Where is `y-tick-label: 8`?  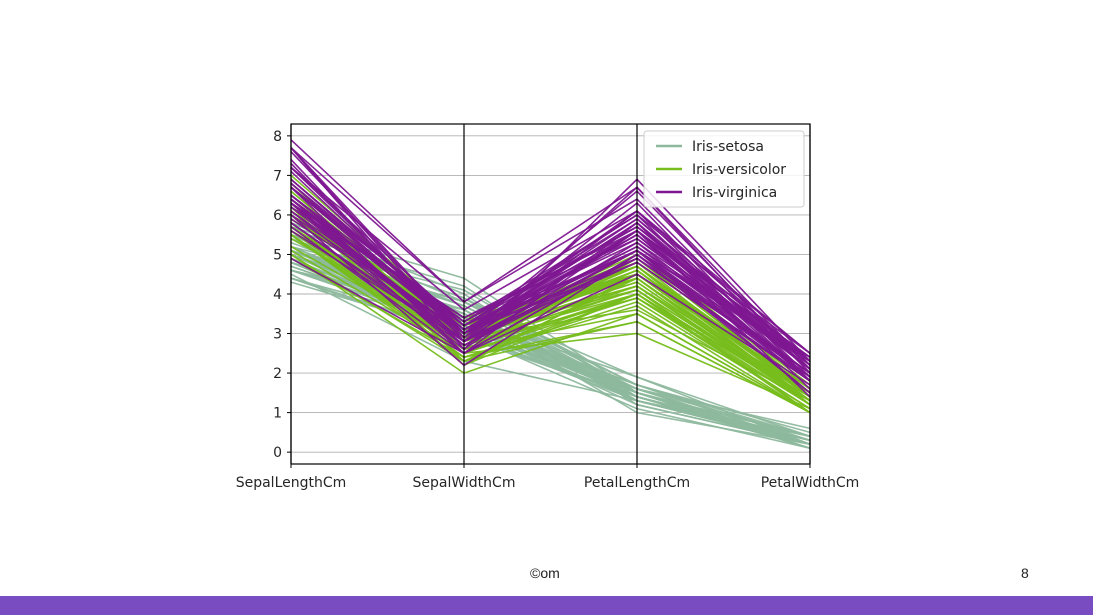
y-tick-label: 8 is located at coordinates (277, 137).